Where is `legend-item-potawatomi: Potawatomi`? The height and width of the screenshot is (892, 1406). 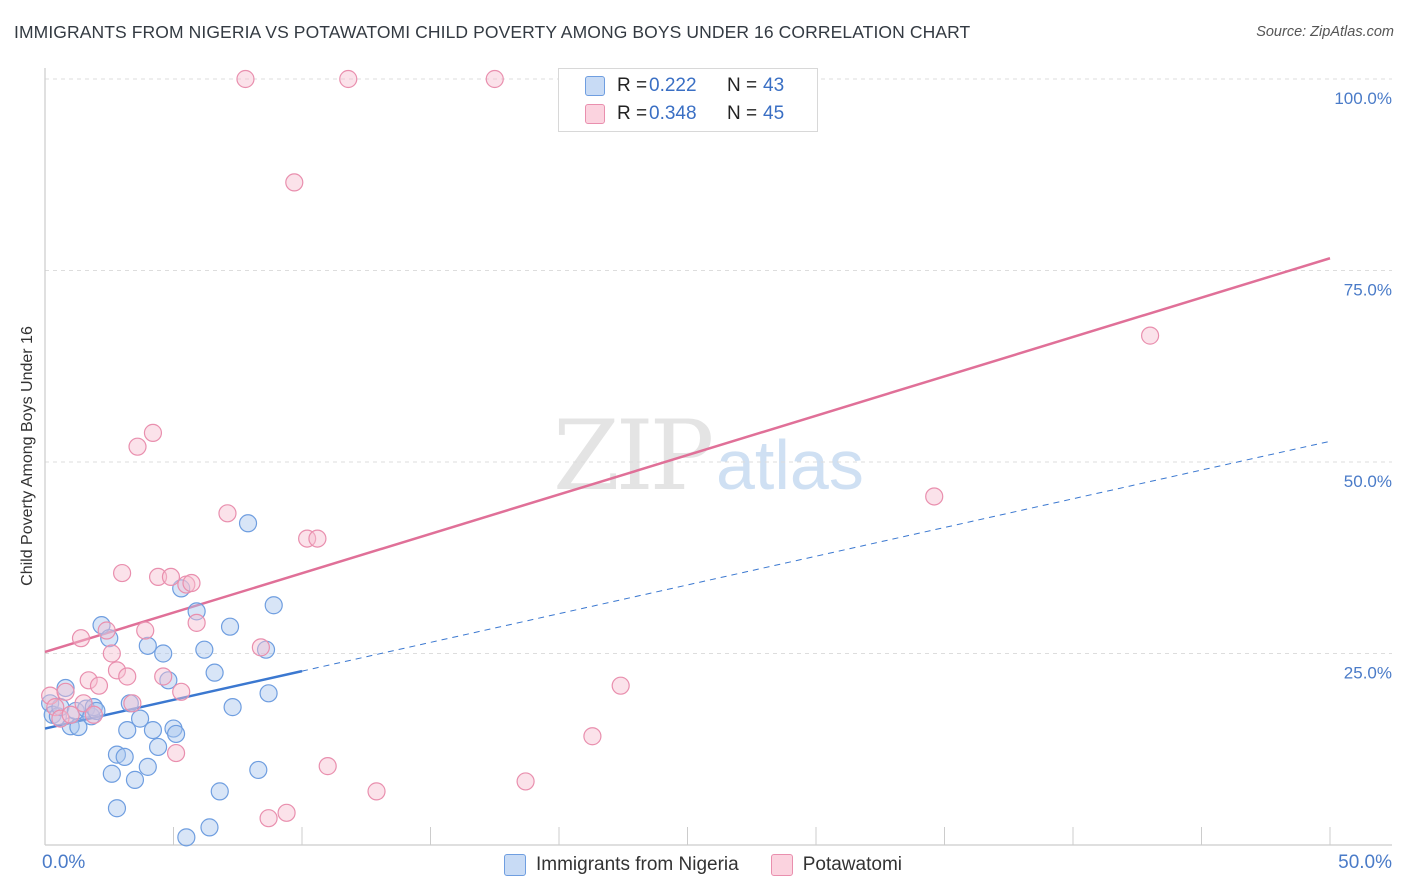 legend-item-potawatomi: Potawatomi is located at coordinates (836, 865).